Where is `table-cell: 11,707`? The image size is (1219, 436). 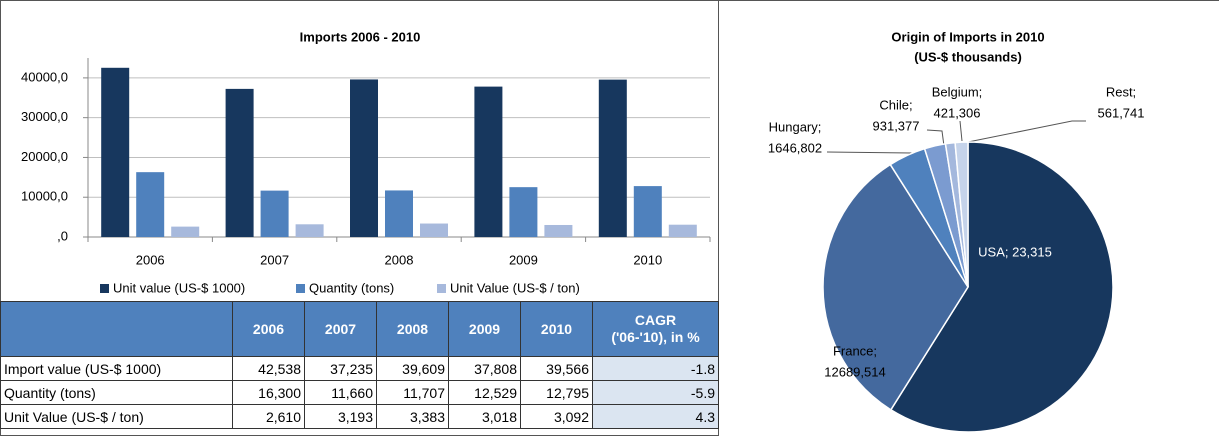 table-cell: 11,707 is located at coordinates (412, 392).